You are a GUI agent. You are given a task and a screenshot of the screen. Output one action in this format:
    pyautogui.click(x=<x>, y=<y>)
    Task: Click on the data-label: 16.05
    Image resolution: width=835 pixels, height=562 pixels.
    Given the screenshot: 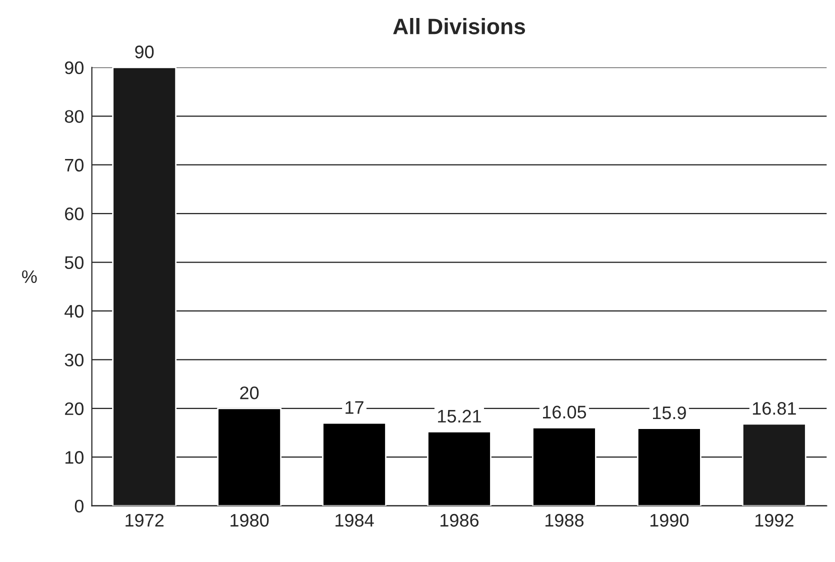 What is the action you would take?
    pyautogui.click(x=564, y=412)
    